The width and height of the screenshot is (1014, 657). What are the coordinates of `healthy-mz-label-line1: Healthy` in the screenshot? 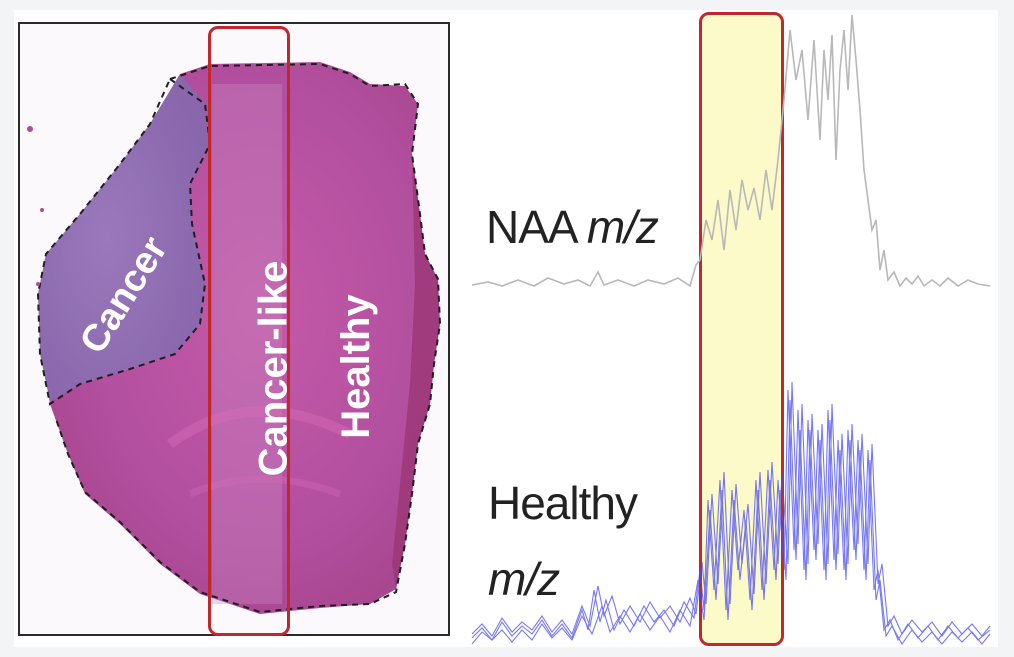 It's located at (563, 503).